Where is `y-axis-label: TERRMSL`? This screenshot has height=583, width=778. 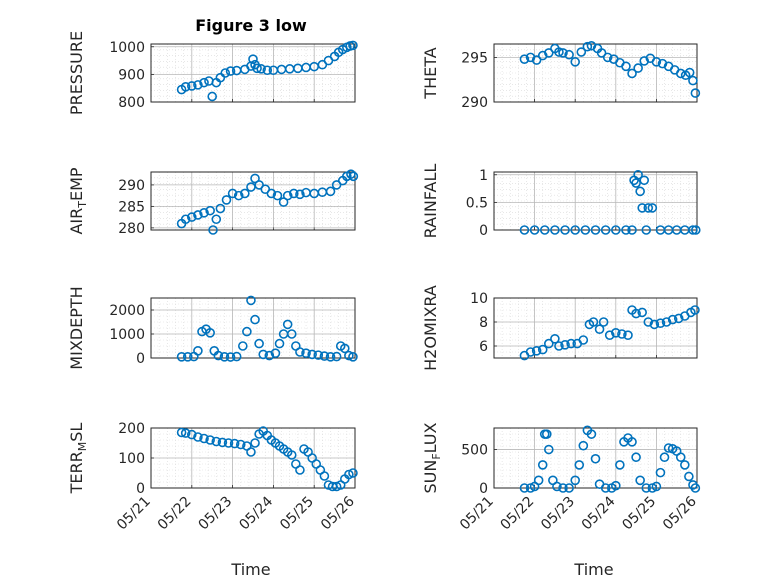 y-axis-label: TERRMSL is located at coordinates (78, 459).